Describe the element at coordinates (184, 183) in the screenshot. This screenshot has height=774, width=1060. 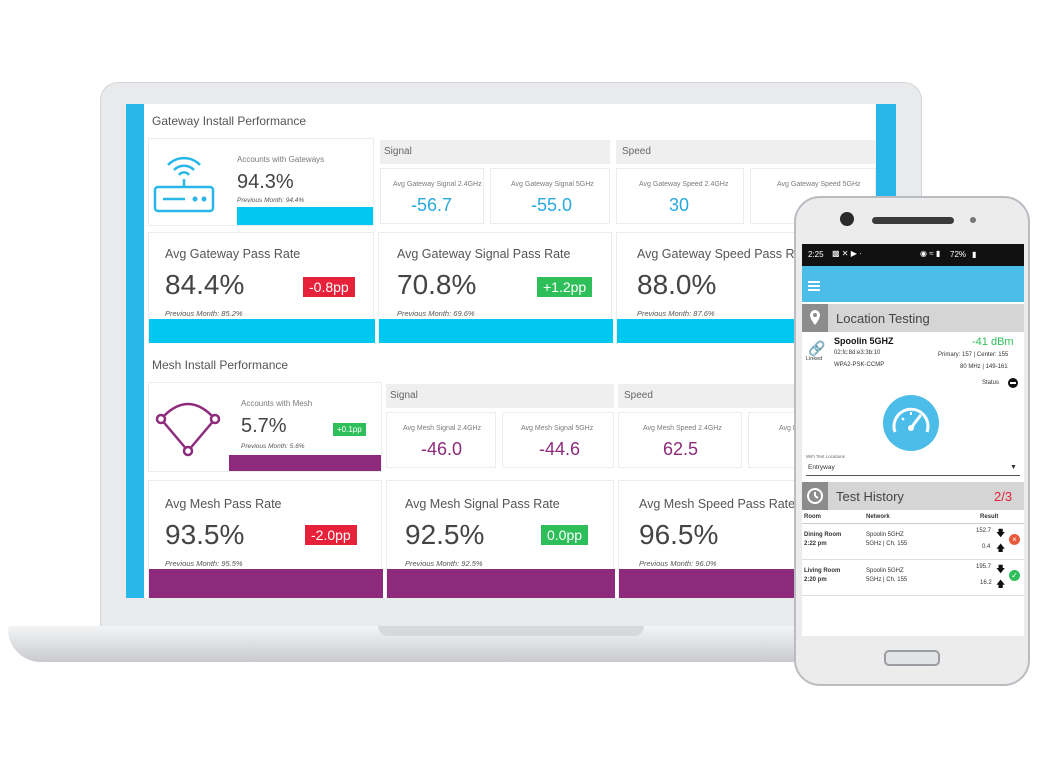
I see `router-icon` at that location.